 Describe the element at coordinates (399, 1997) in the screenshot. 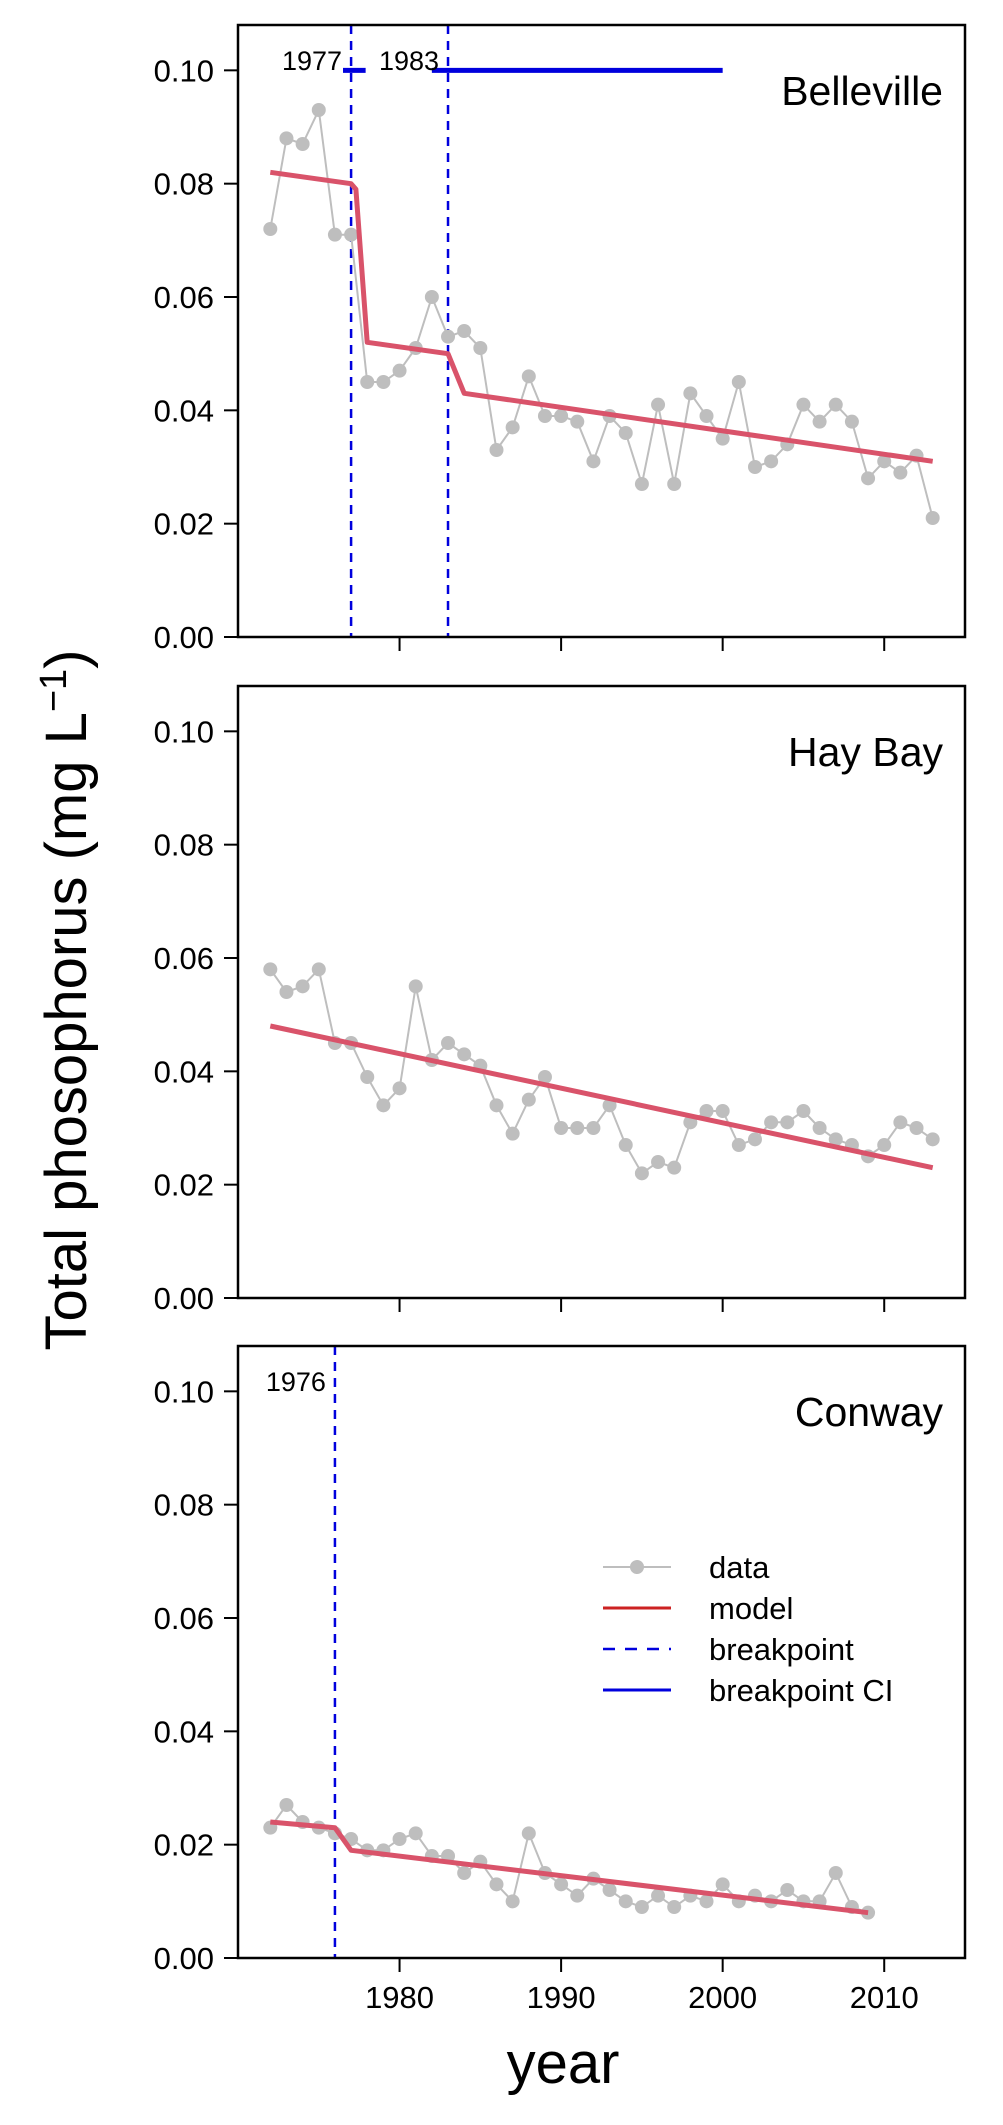

I see `x-tick-label: 1980` at that location.